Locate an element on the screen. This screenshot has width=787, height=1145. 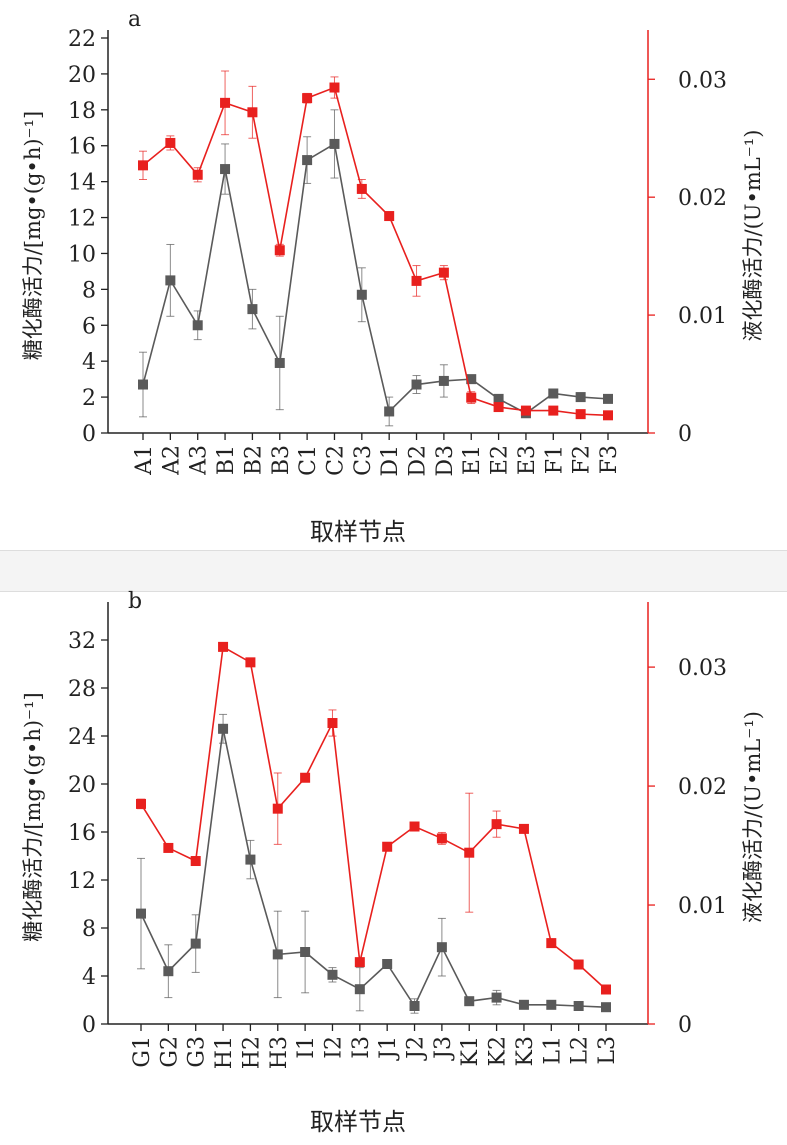
left-y-tick-label: 32 is located at coordinates (82, 641).